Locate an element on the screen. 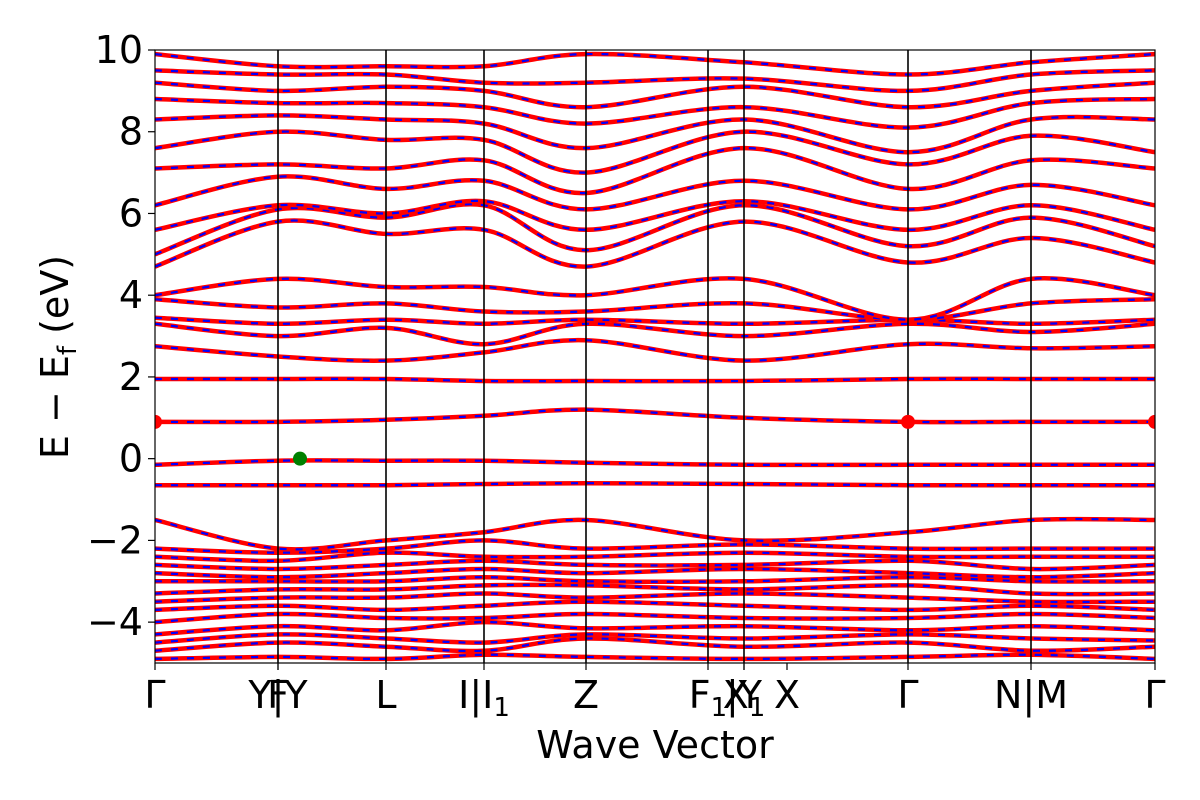 This screenshot has width=1200, height=800. y-axis-title-sub: f is located at coordinates (68, 350).